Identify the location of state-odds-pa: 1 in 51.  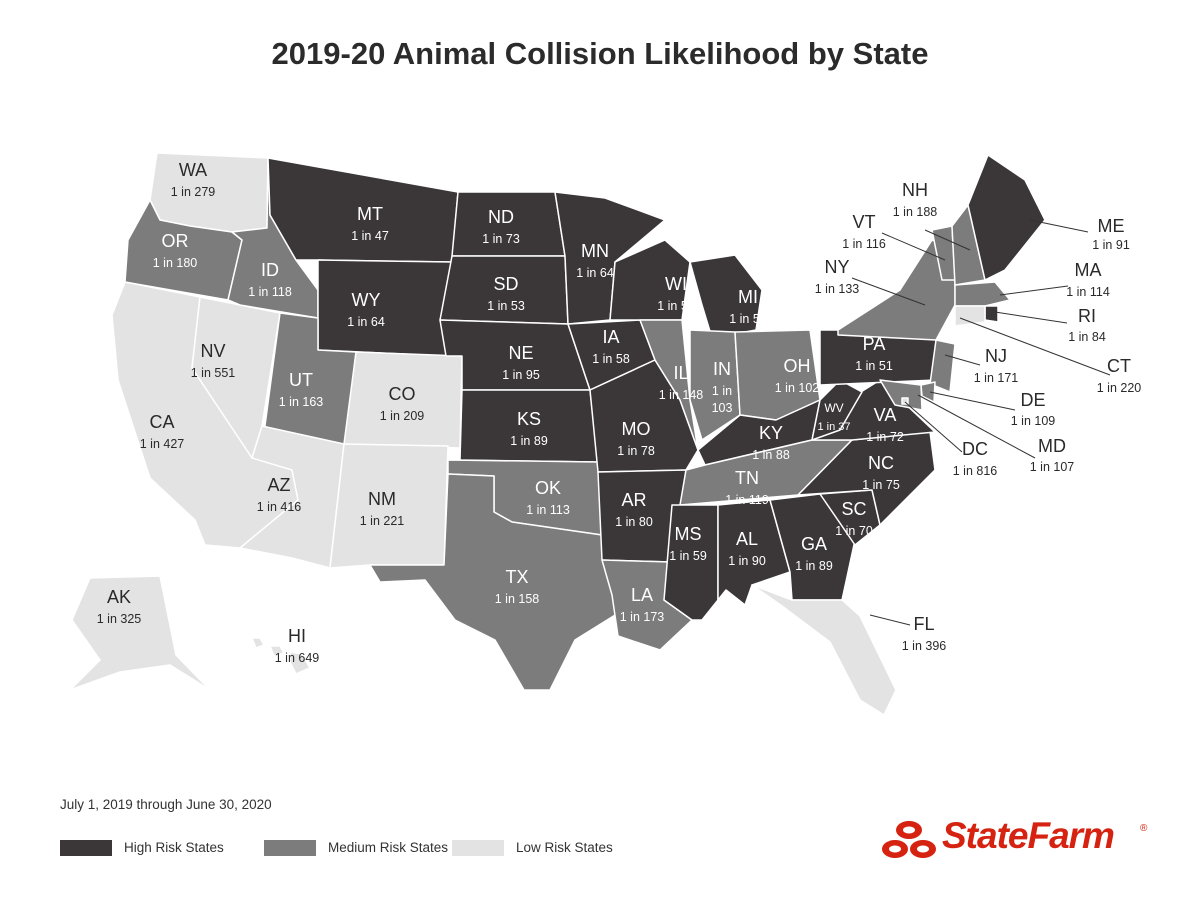
(874, 366).